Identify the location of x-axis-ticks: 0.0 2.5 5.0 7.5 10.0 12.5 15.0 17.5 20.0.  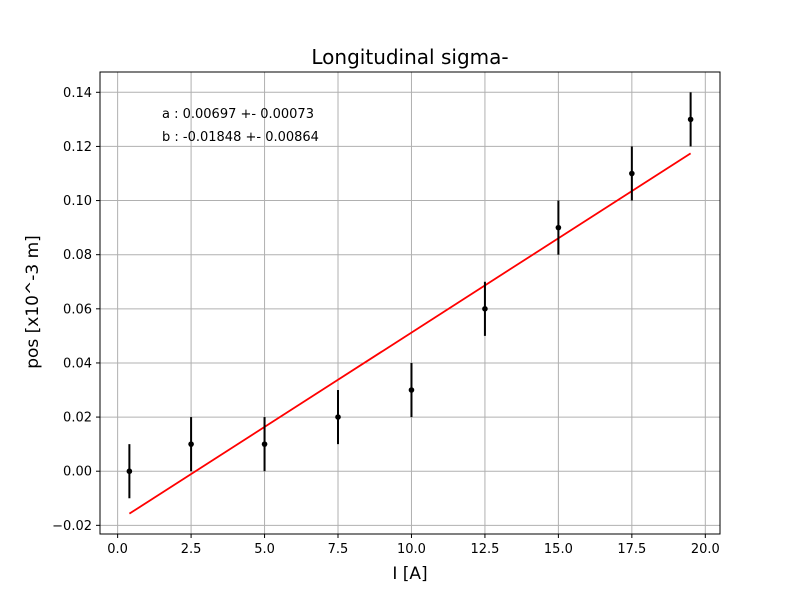
(413, 545).